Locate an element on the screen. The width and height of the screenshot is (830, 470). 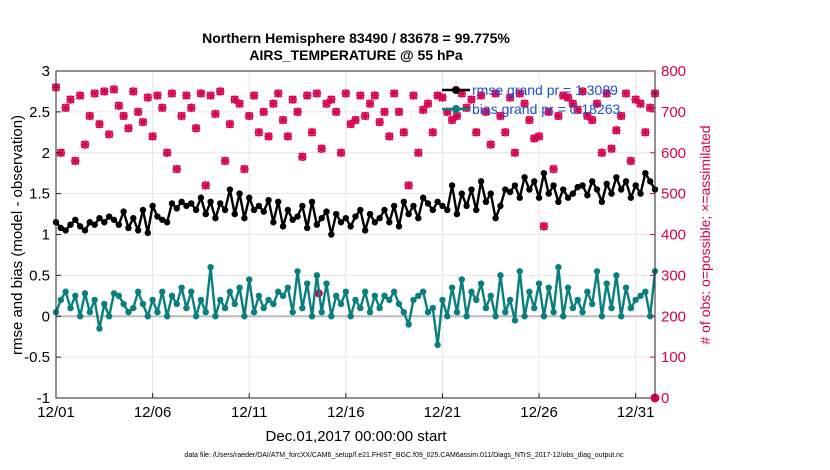
yr-tick-label-0: 0 is located at coordinates (665, 398).